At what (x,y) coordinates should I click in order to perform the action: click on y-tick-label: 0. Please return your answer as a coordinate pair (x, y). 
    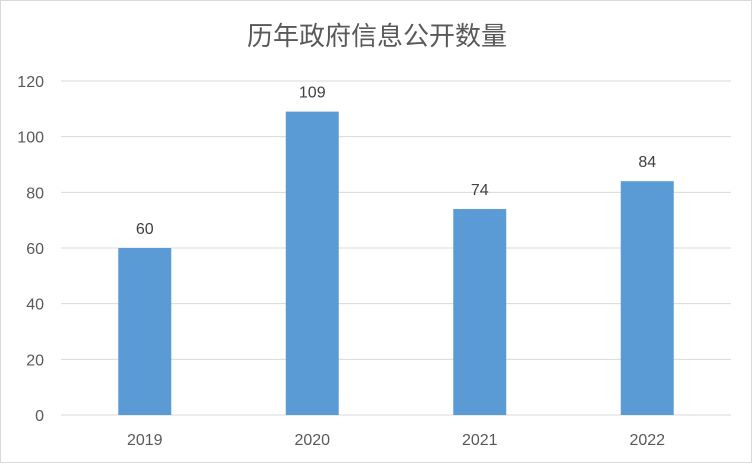
    Looking at the image, I should click on (39, 416).